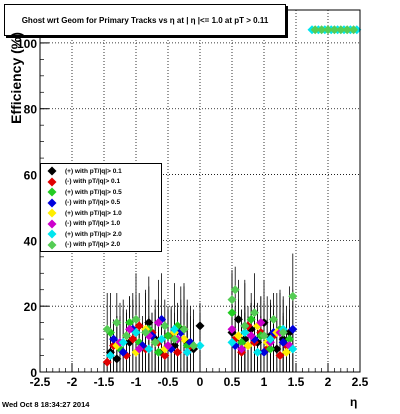 Image resolution: width=400 pixels, height=414 pixels. I want to click on x-tick-label: 2.5, so click(360, 382).